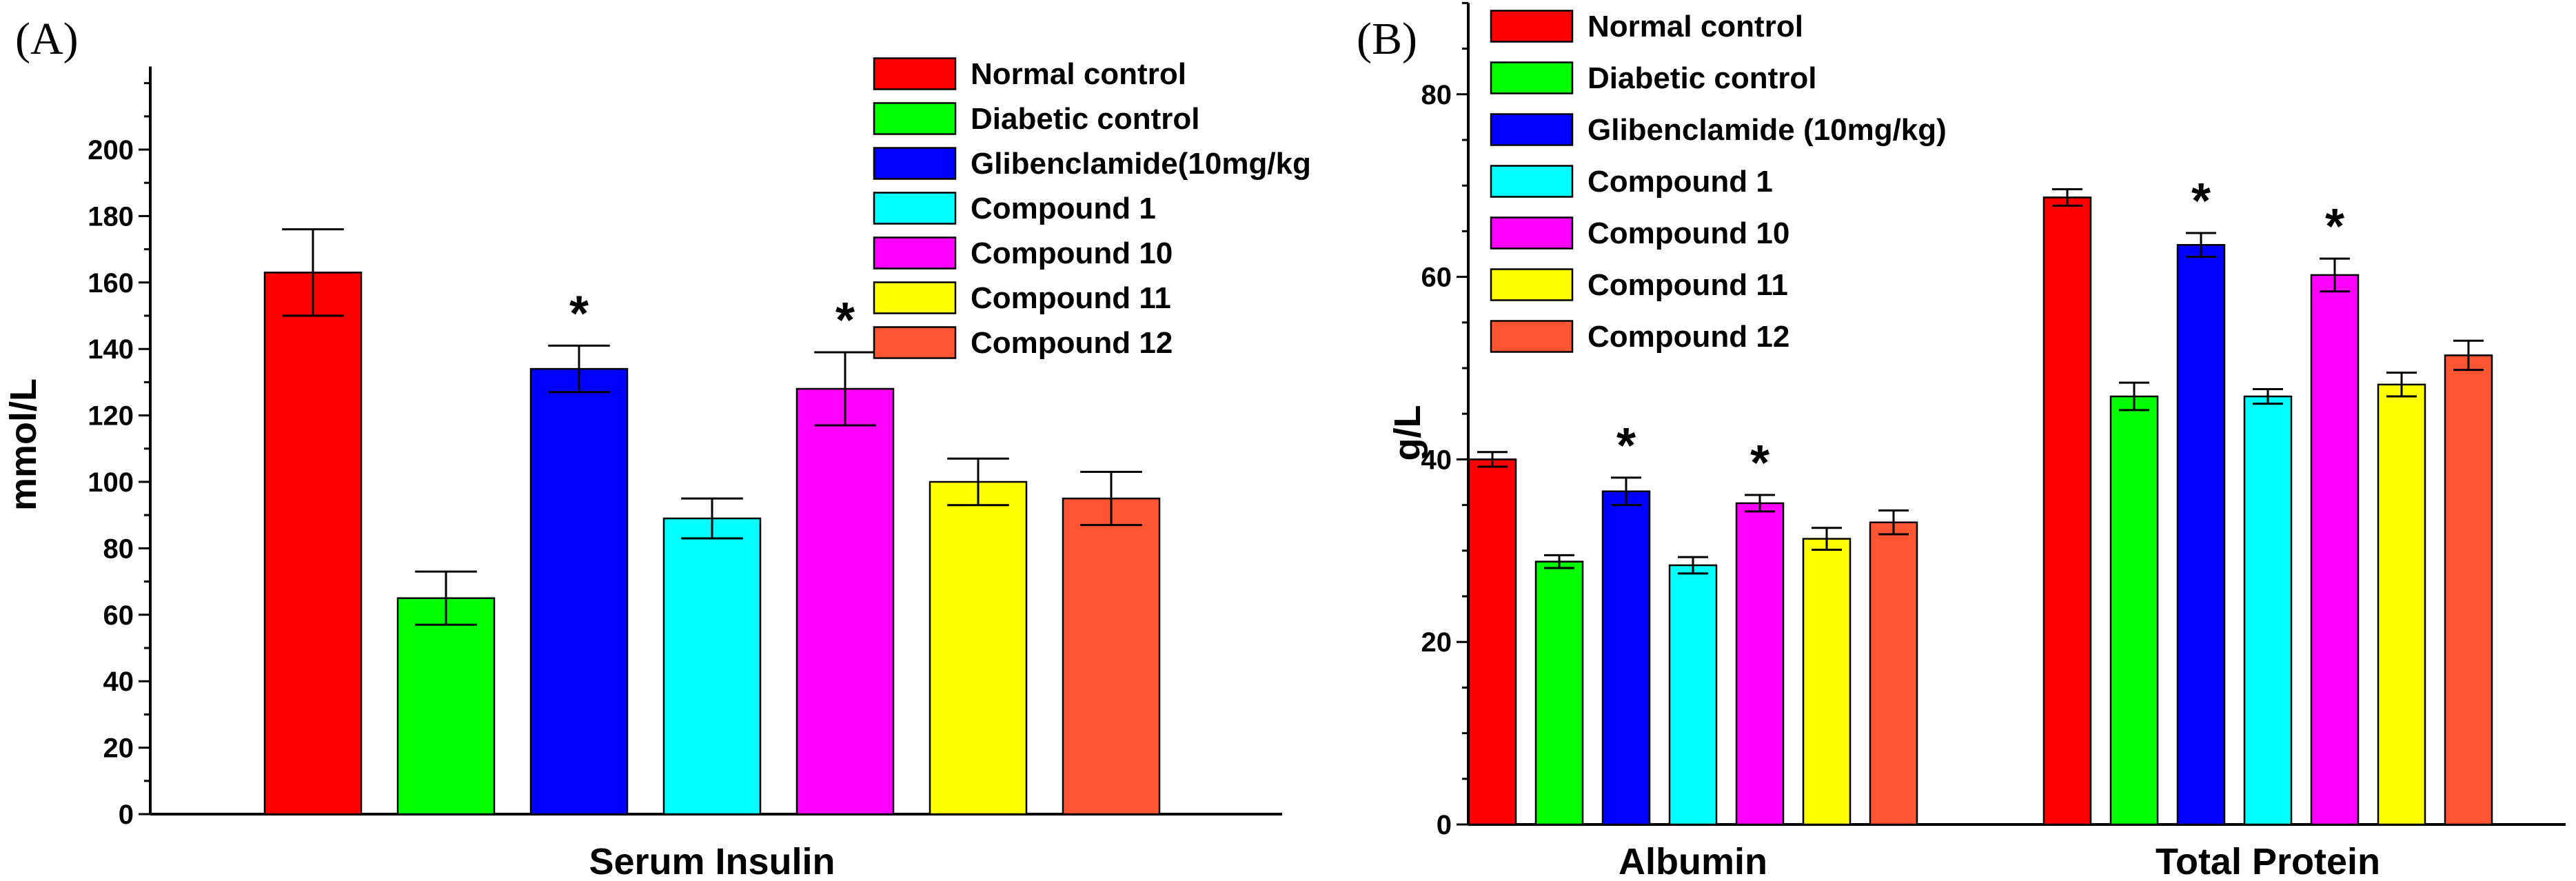 This screenshot has height=881, width=2576. What do you see at coordinates (111, 482) in the screenshot?
I see `y-tick-label: 100` at bounding box center [111, 482].